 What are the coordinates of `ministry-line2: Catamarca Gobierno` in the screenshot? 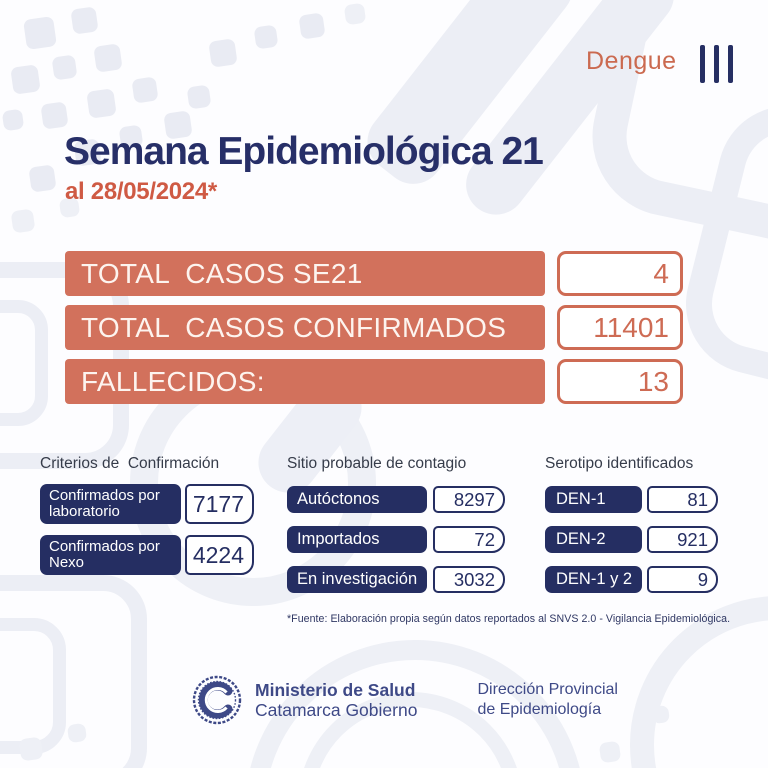 It's located at (336, 710).